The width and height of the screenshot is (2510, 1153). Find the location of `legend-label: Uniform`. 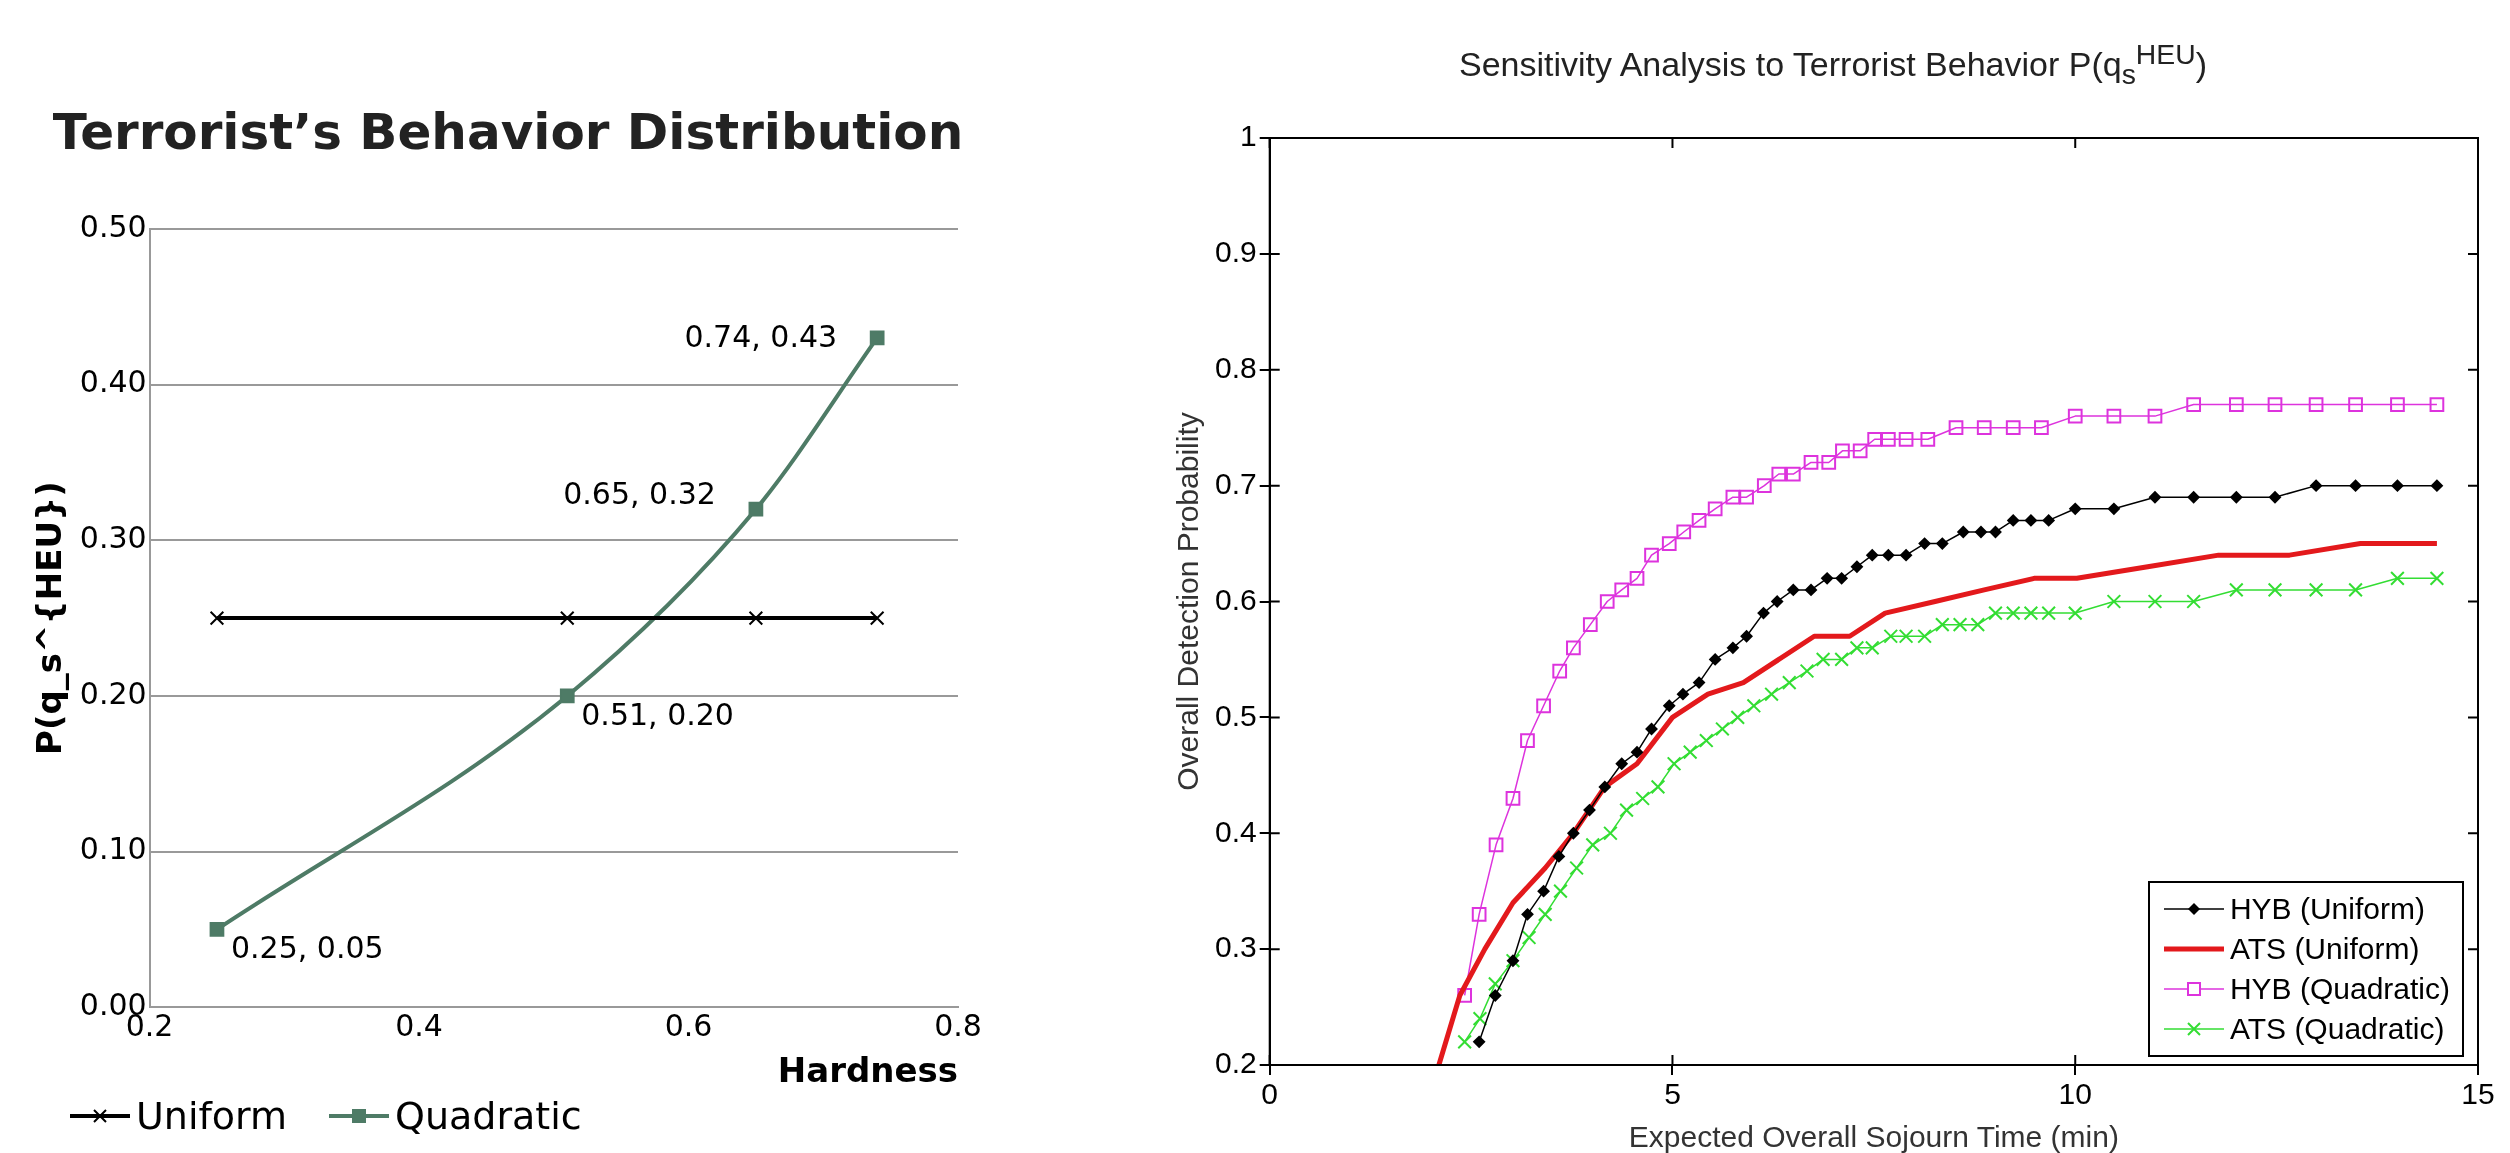

legend-label: Uniform is located at coordinates (212, 1116).